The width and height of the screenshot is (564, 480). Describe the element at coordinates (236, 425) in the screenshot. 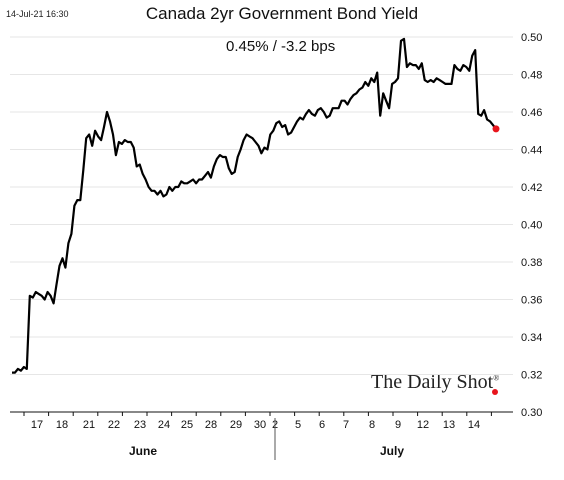

I see `x-tick-label: 29` at that location.